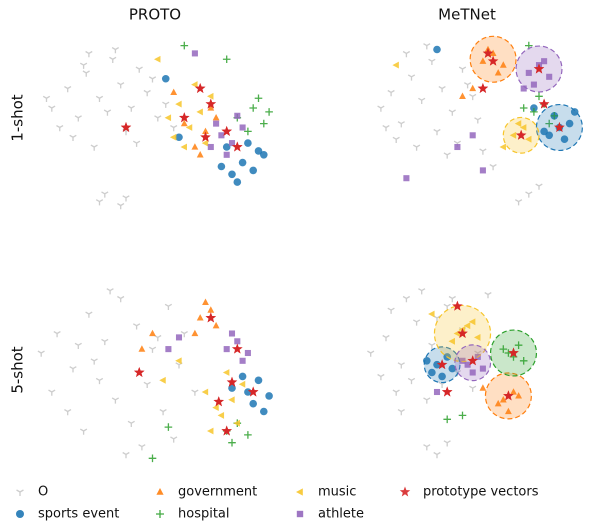 This screenshot has width=592, height=521. I want to click on legend-label: music, so click(337, 492).